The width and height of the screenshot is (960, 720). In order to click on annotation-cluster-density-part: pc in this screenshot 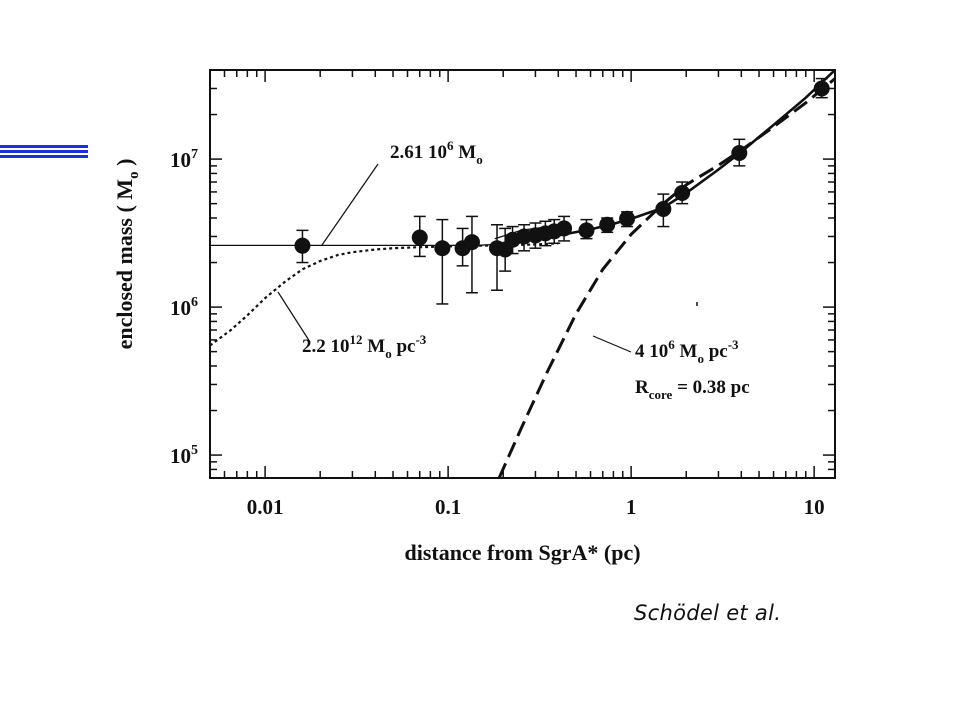, I will do `click(716, 351)`.